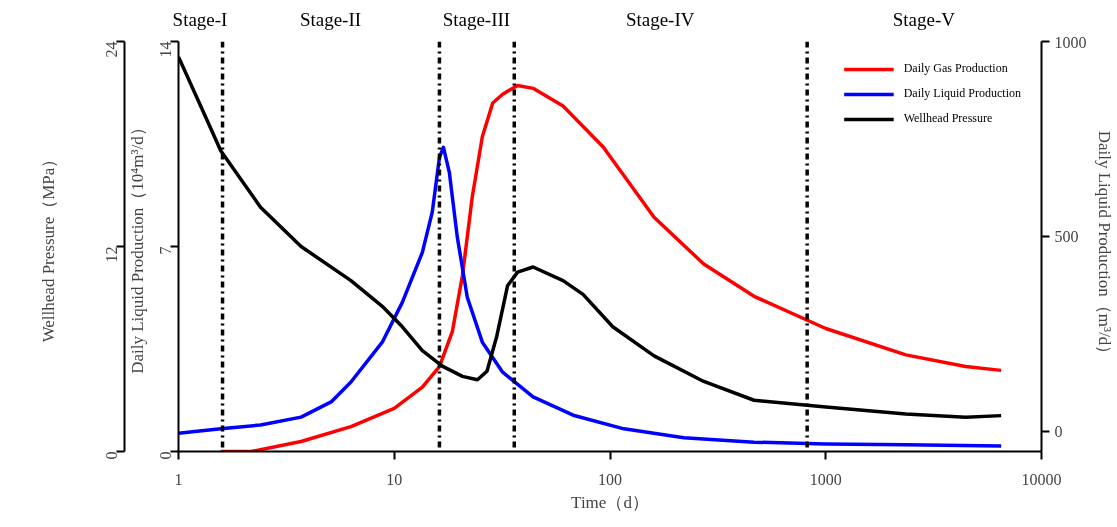 Image resolution: width=1117 pixels, height=527 pixels. Describe the element at coordinates (476, 20) in the screenshot. I see `text: Stage-III` at that location.